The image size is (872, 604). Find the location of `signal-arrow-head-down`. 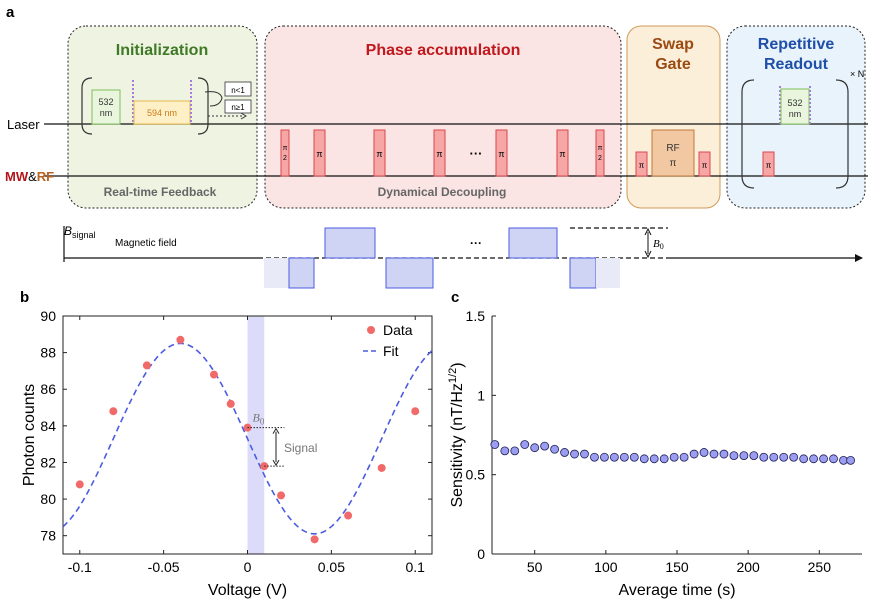

signal-arrow-head-down is located at coordinates (276, 463).